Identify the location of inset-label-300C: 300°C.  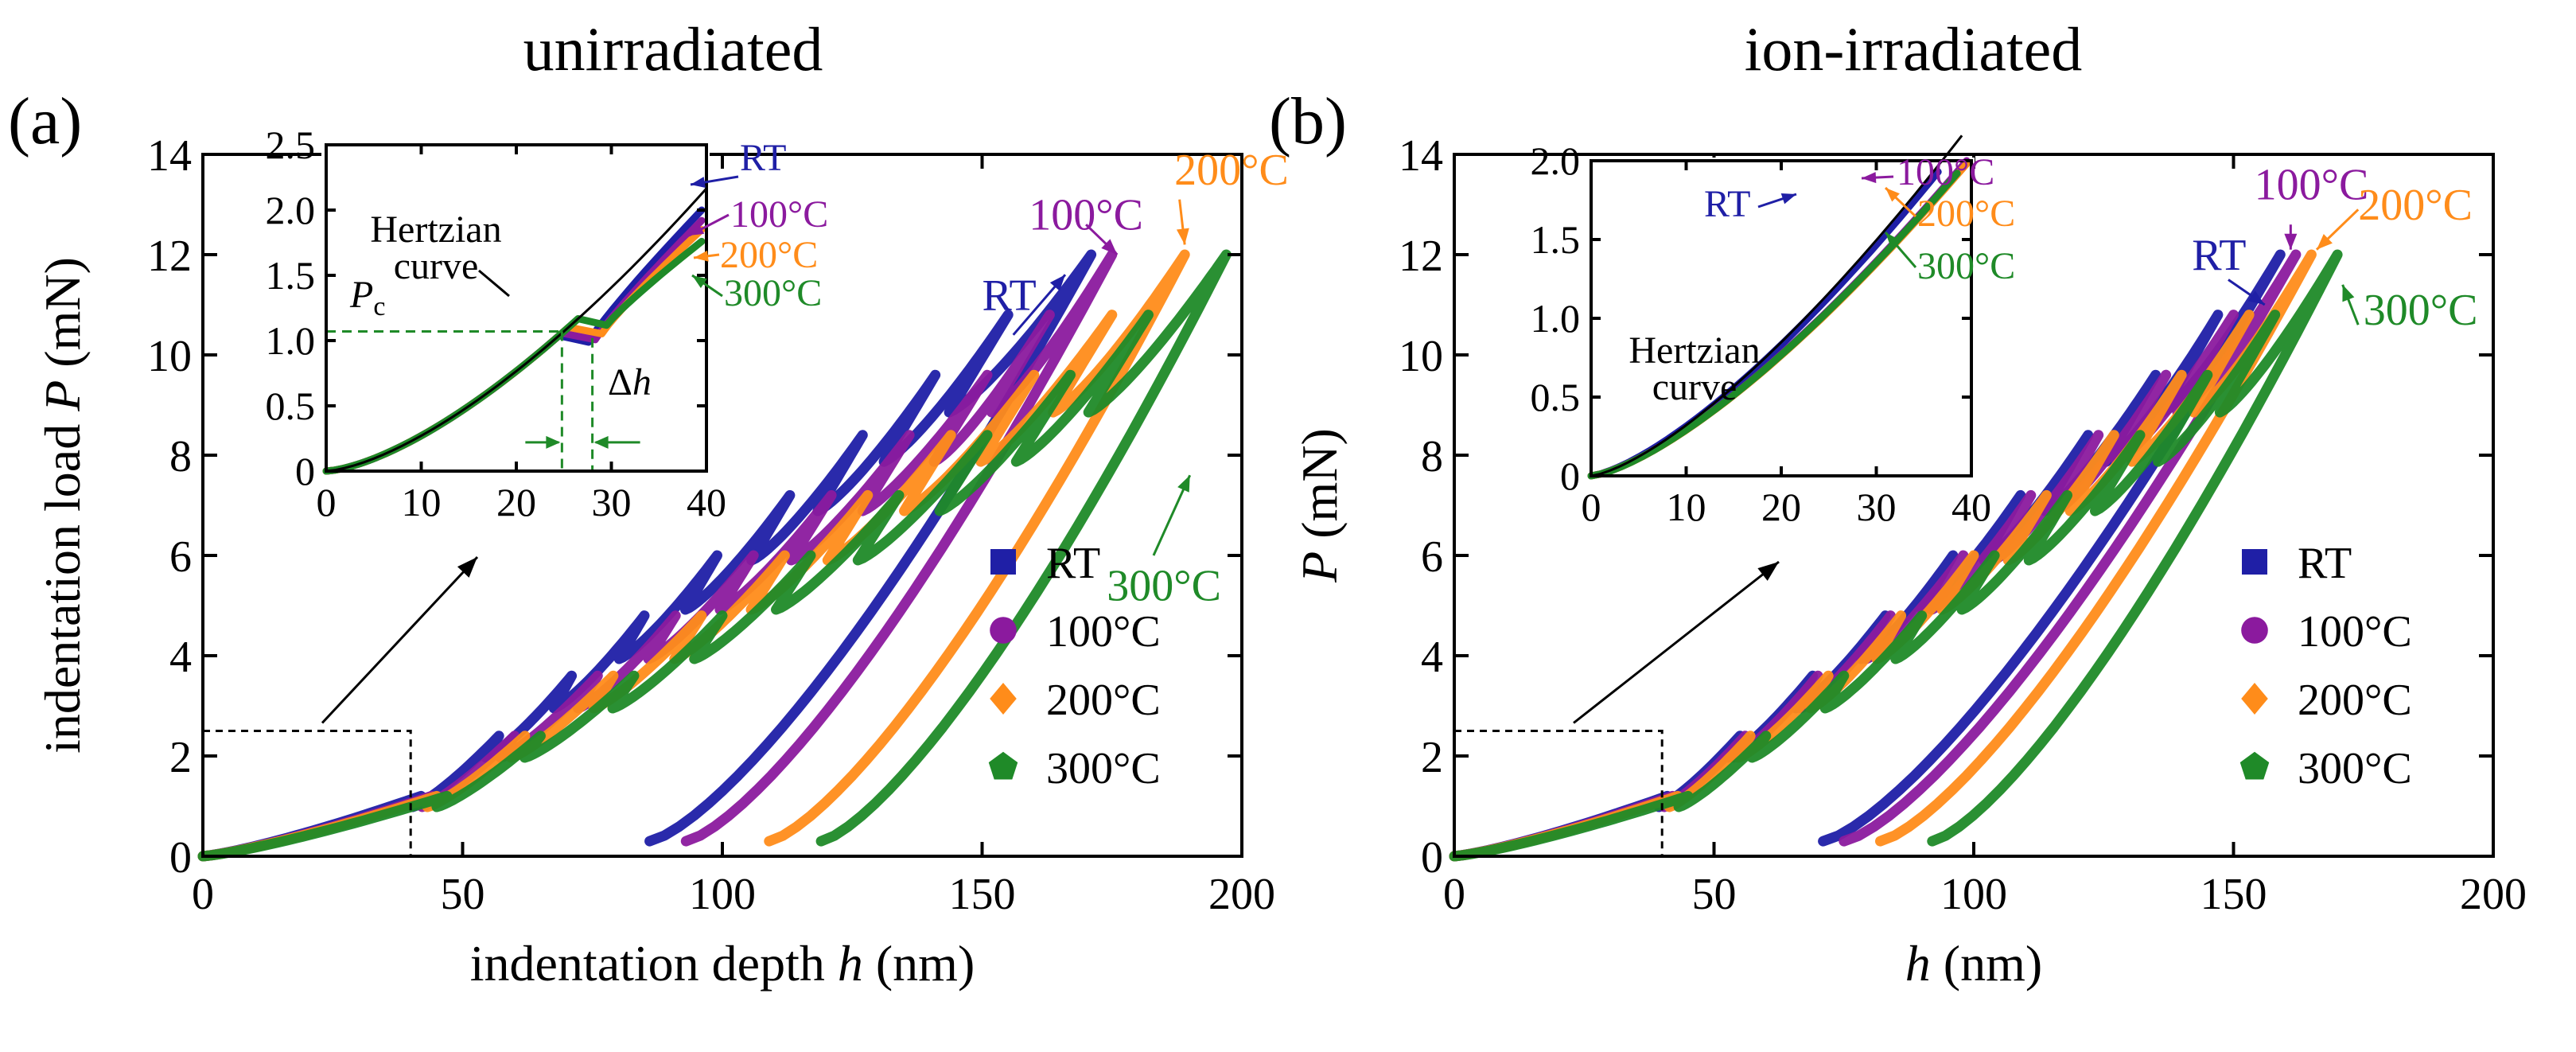
(1966, 266).